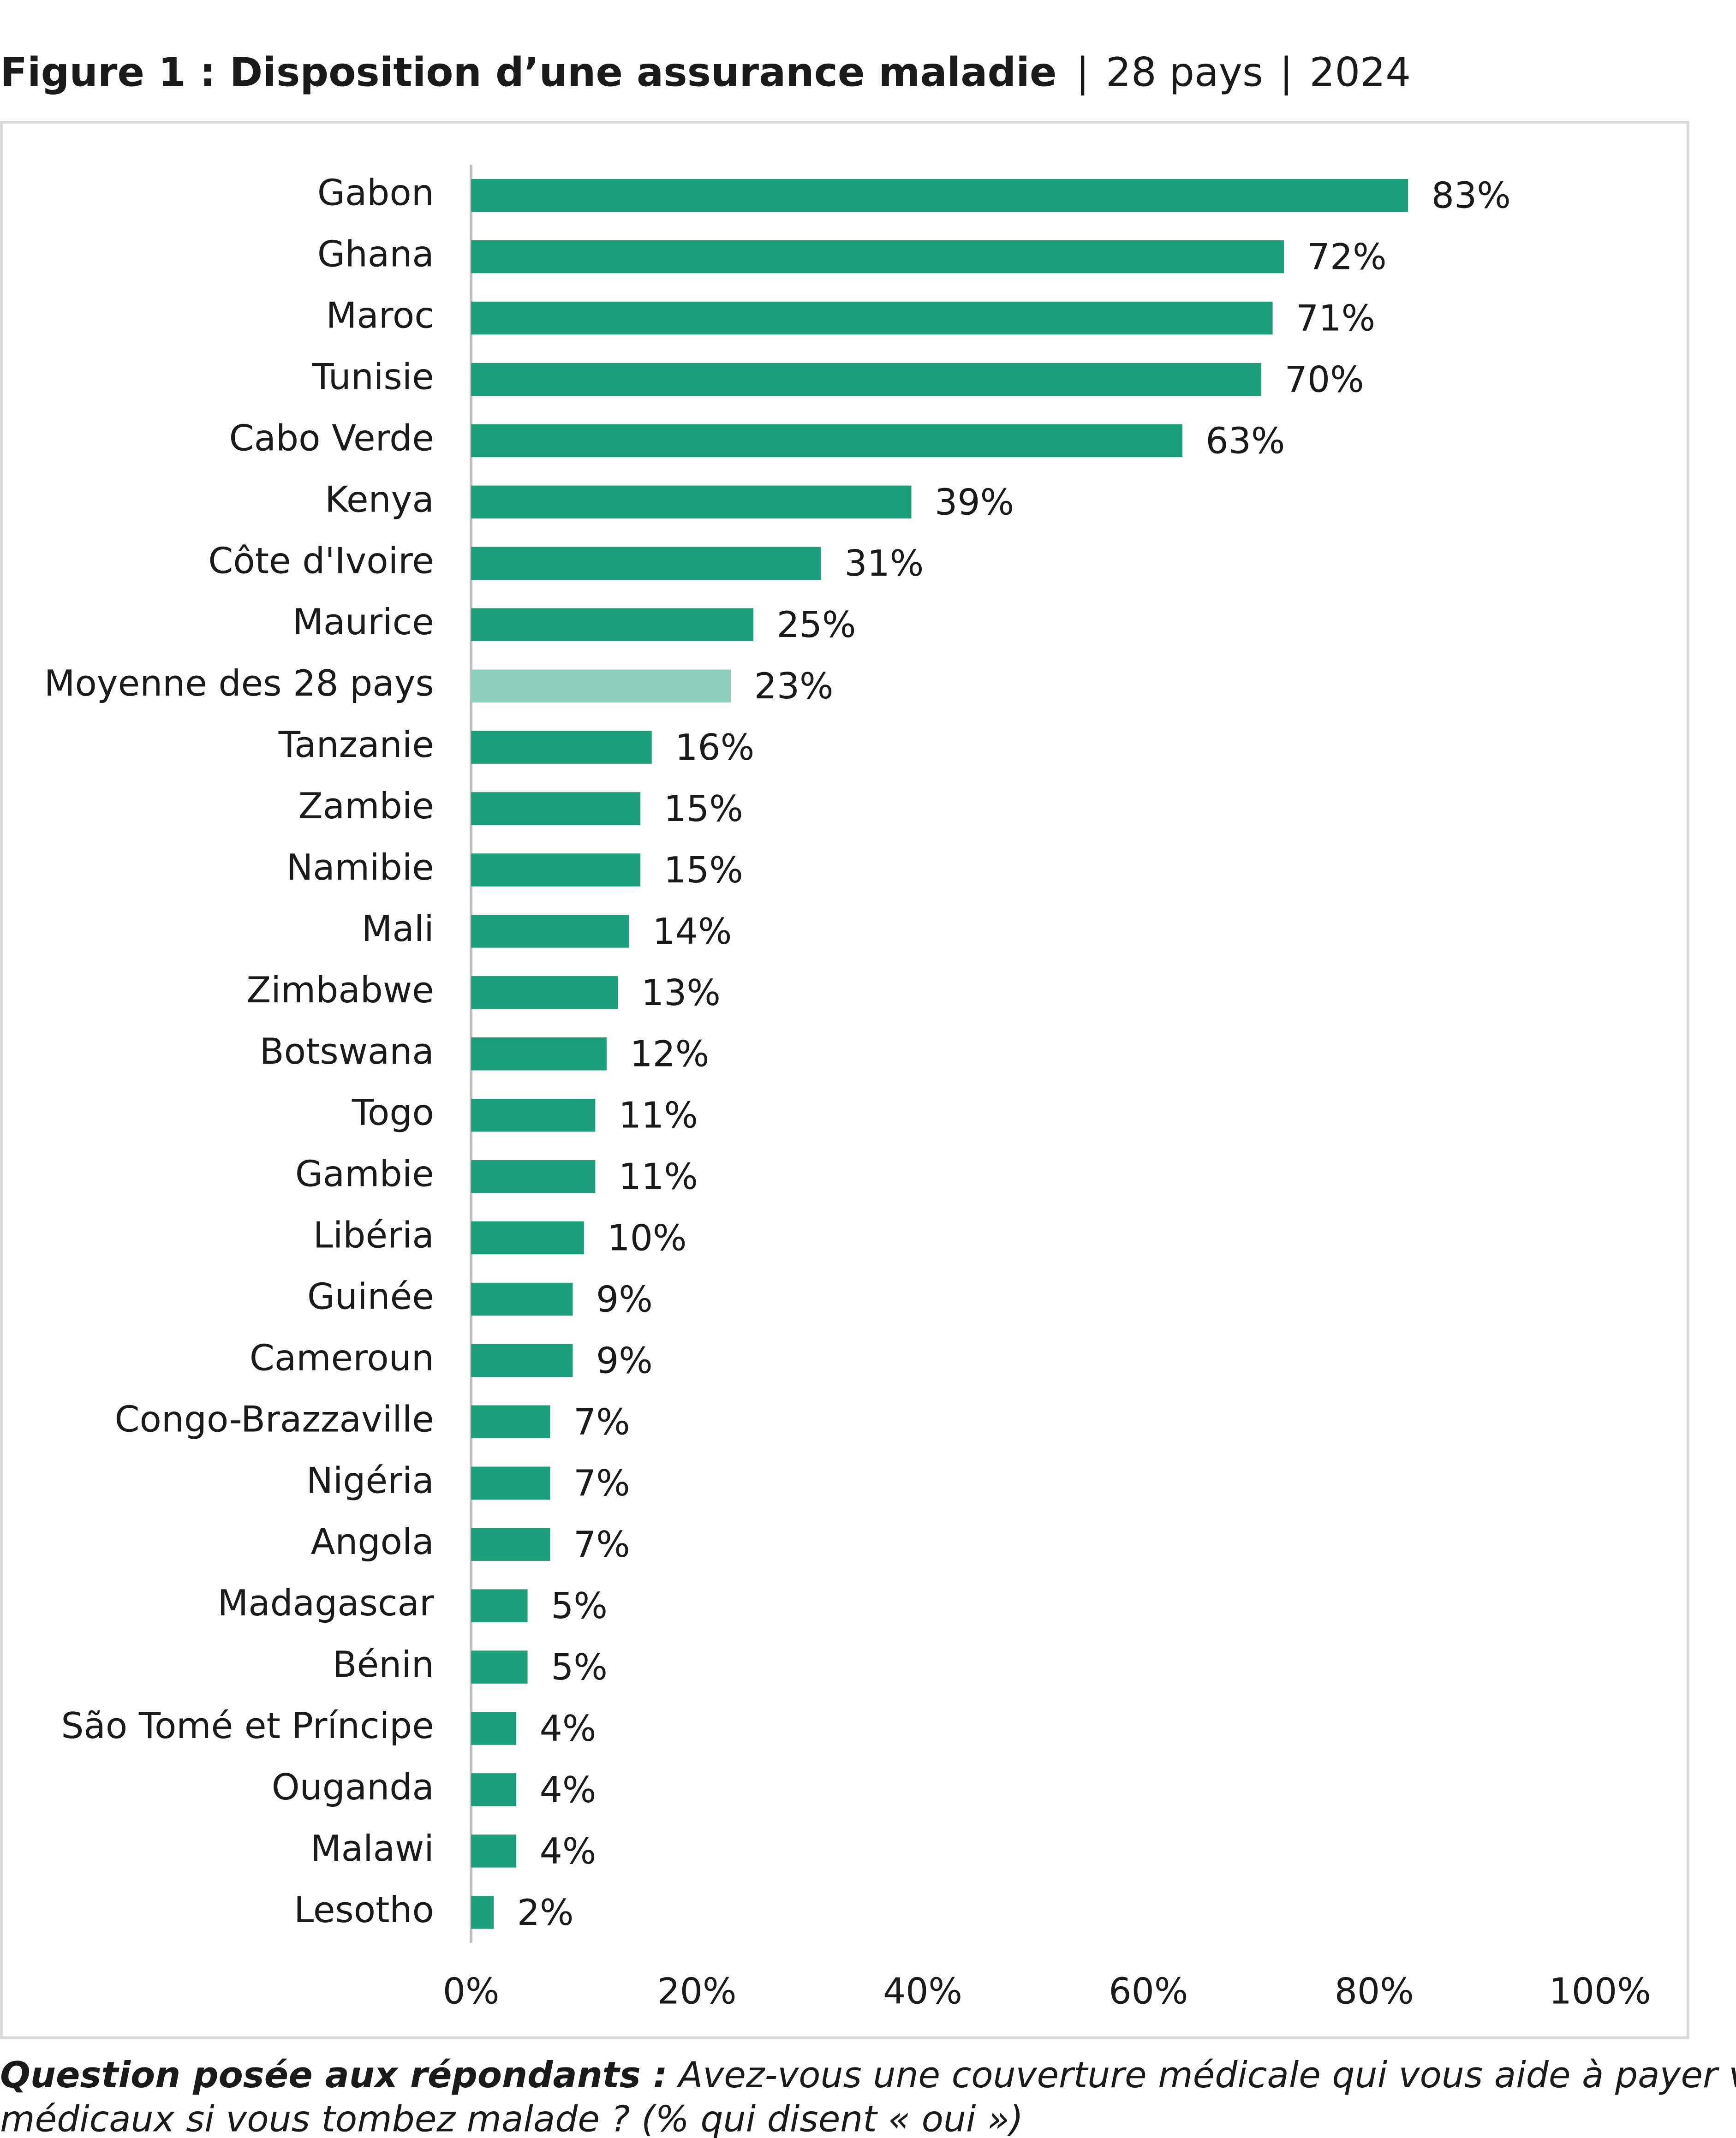 The width and height of the screenshot is (1736, 2138). What do you see at coordinates (697, 1991) in the screenshot?
I see `x-tick-label: 20%` at bounding box center [697, 1991].